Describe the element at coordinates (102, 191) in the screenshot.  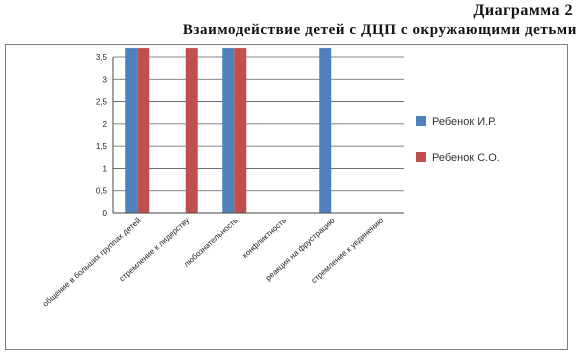
I see `y-tick-label: 0,5` at that location.